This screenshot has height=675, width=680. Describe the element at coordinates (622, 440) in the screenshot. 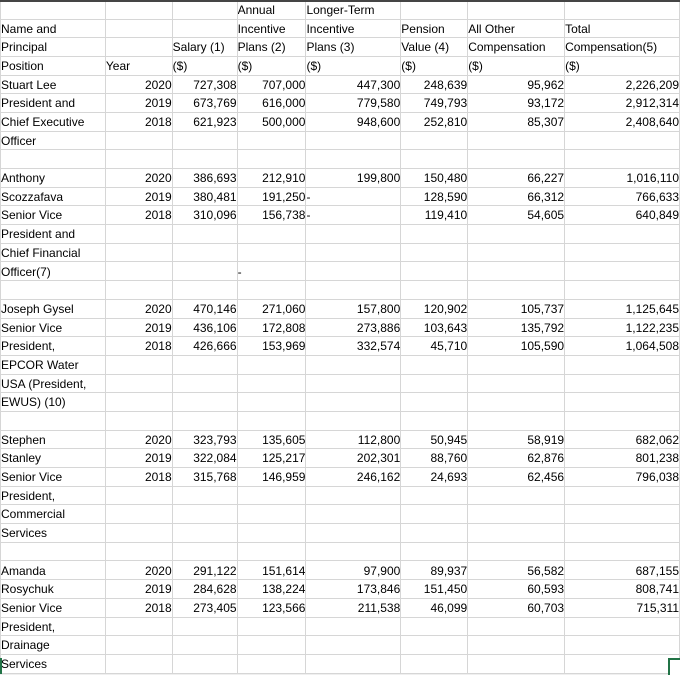

I see `cell: 682,062` at that location.